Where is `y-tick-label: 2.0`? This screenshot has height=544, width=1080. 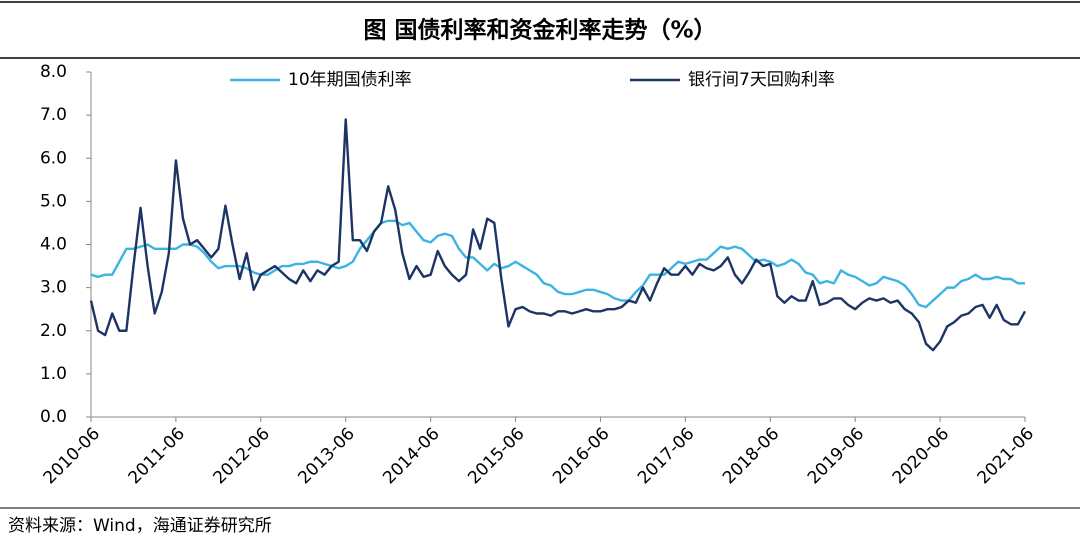 y-tick-label: 2.0 is located at coordinates (53, 331).